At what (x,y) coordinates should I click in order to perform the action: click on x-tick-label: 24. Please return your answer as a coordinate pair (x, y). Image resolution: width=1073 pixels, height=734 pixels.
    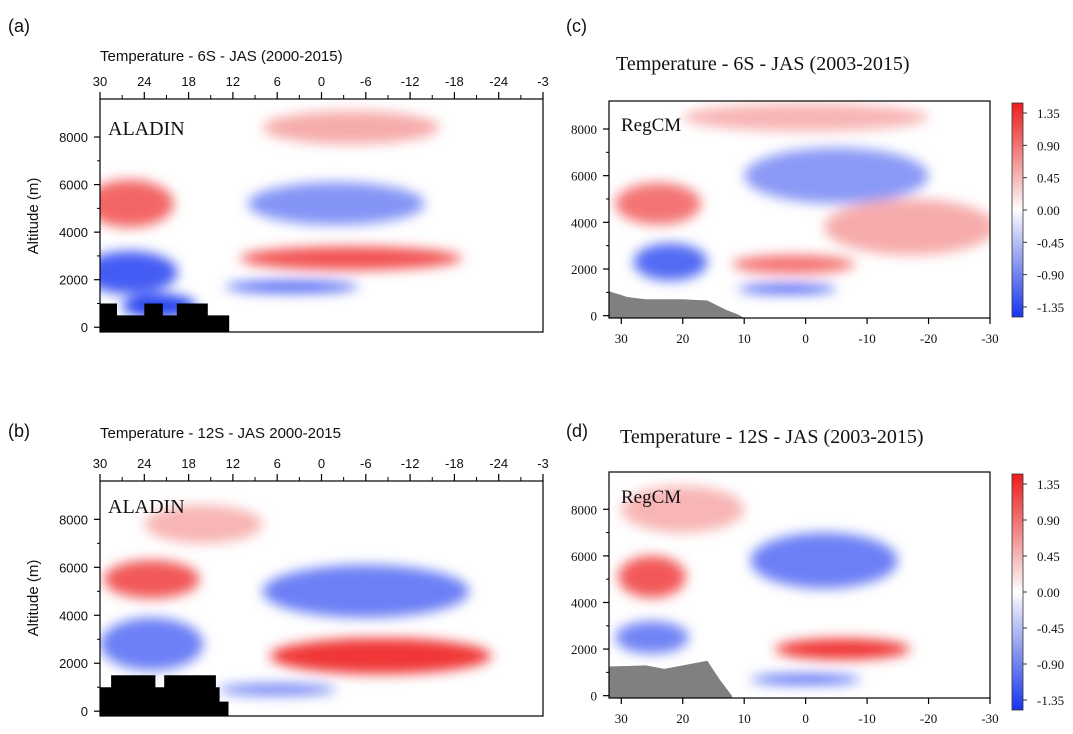
    Looking at the image, I should click on (144, 463).